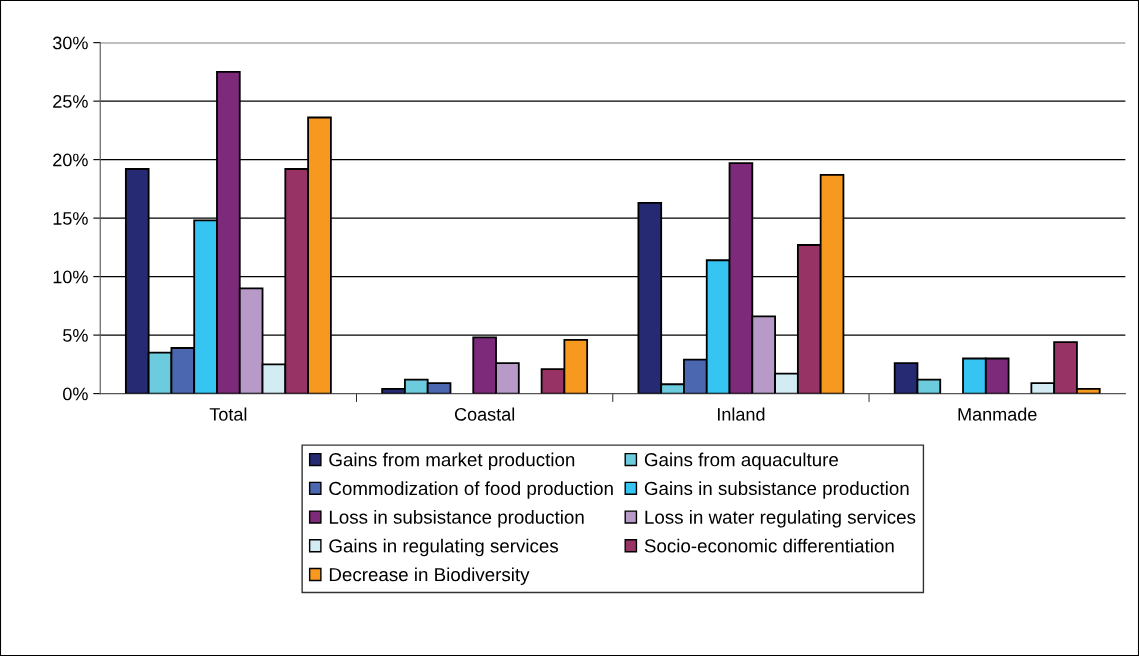 This screenshot has height=656, width=1139. Describe the element at coordinates (444, 547) in the screenshot. I see `legend-label: Gains in regulating services` at that location.